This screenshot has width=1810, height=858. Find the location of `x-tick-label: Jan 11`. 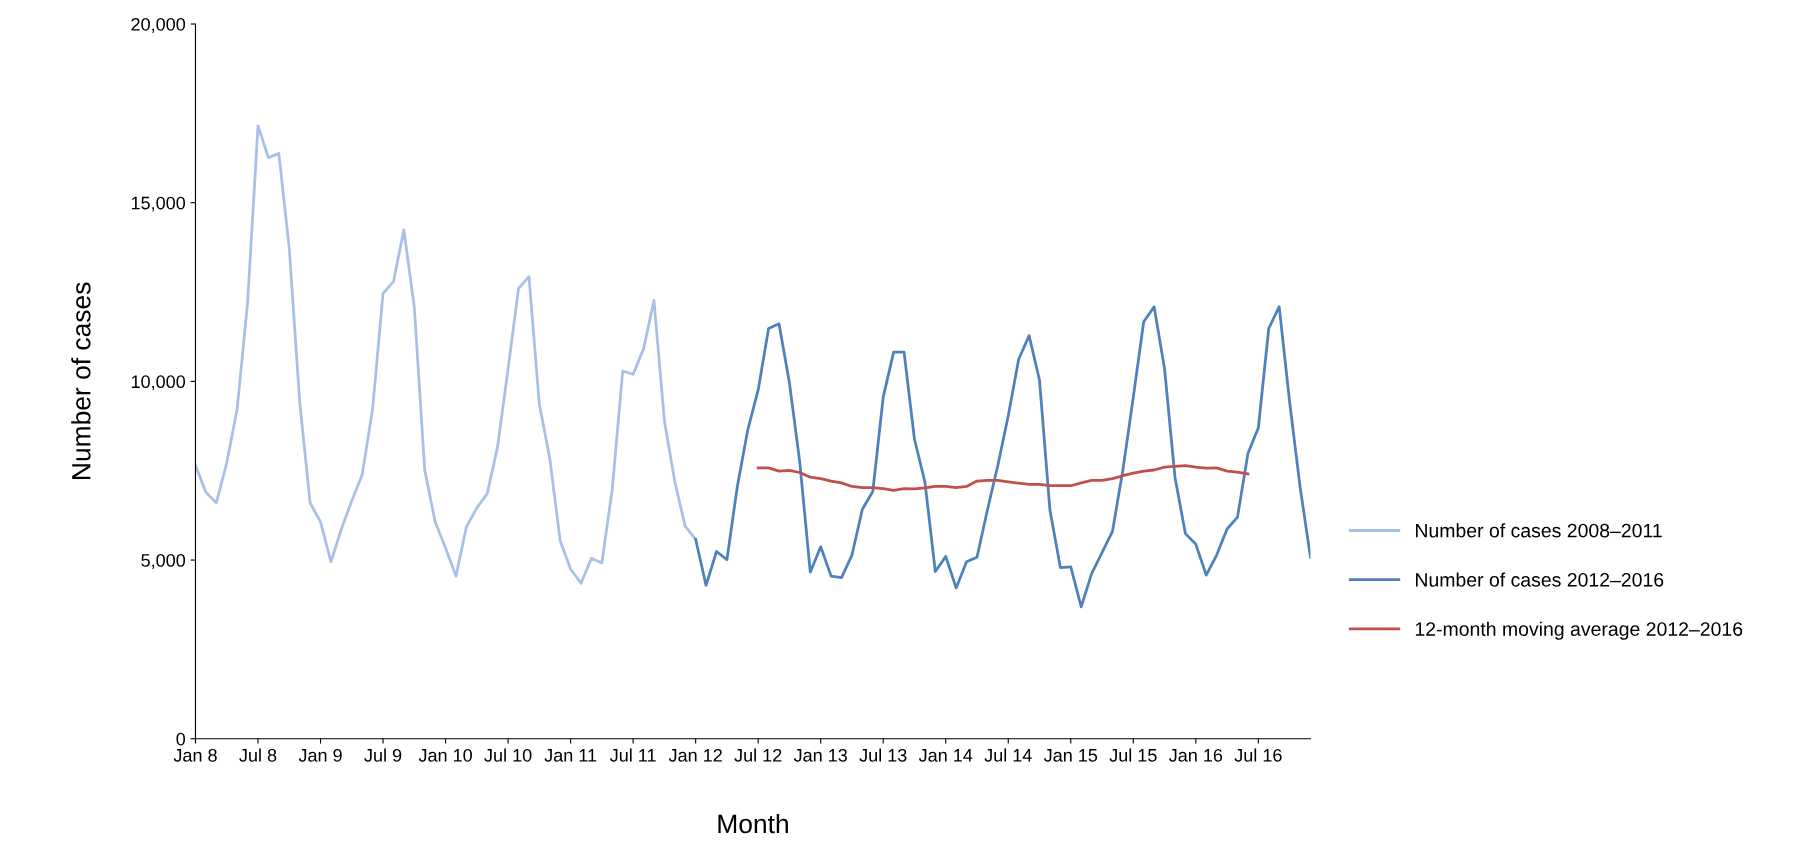

x-tick-label: Jan 11 is located at coordinates (570, 755).